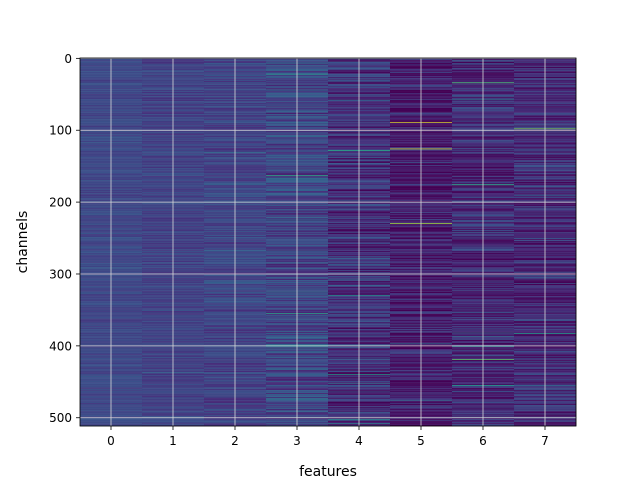 Image resolution: width=640 pixels, height=480 pixels. What do you see at coordinates (111, 441) in the screenshot?
I see `x-tick-label: 0` at bounding box center [111, 441].